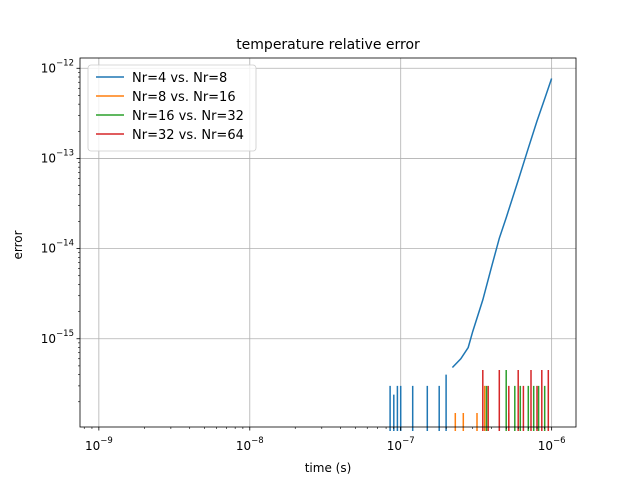 This screenshot has width=640, height=480. I want to click on x-axis-label: time (s), so click(328, 468).